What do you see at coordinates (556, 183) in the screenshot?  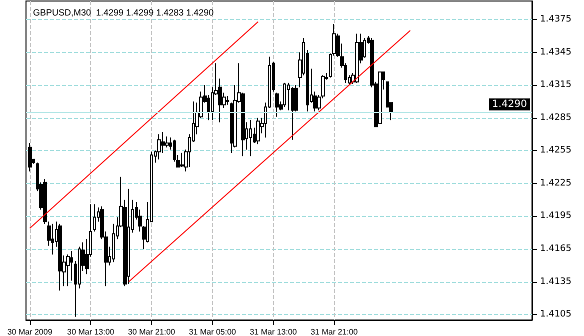 I see `y-tick-label: 1.4225` at bounding box center [556, 183].